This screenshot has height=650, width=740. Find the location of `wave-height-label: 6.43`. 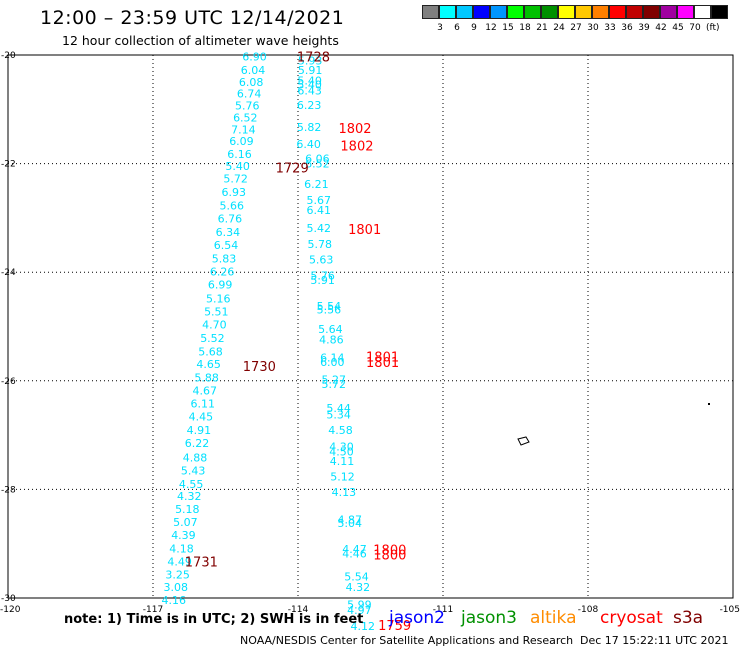

wave-height-label: 6.43 is located at coordinates (309, 90).